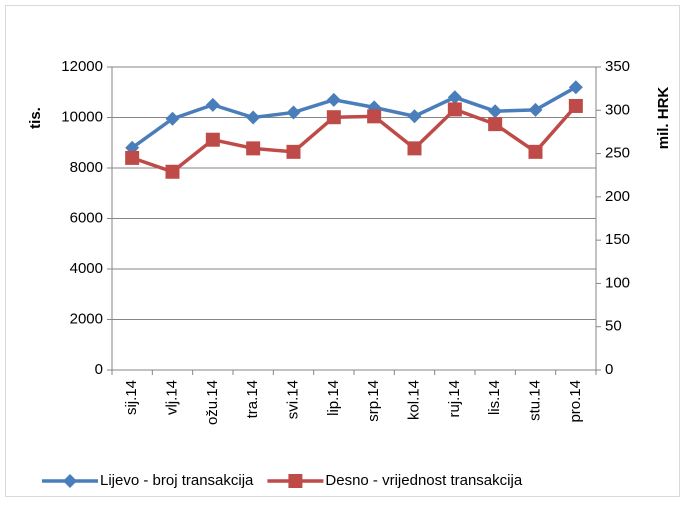  Describe the element at coordinates (663, 118) in the screenshot. I see `y2-axis-title: mil. HRK` at that location.